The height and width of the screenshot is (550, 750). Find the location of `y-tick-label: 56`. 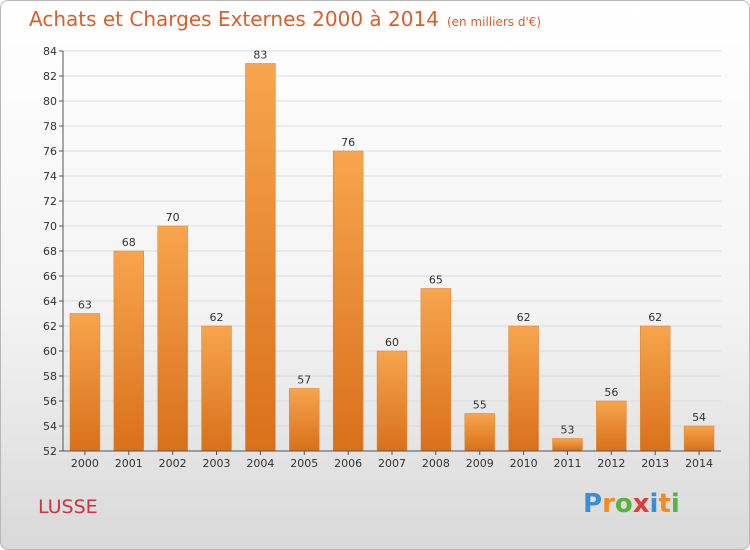

y-tick-label: 56 is located at coordinates (50, 401).